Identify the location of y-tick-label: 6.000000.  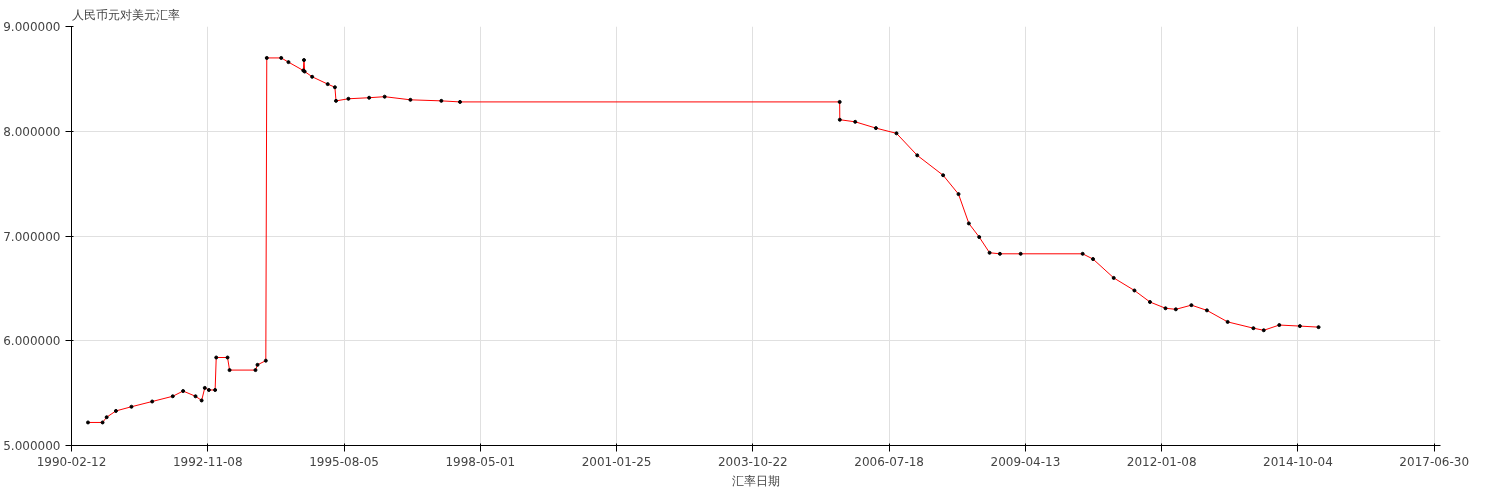
(32, 341).